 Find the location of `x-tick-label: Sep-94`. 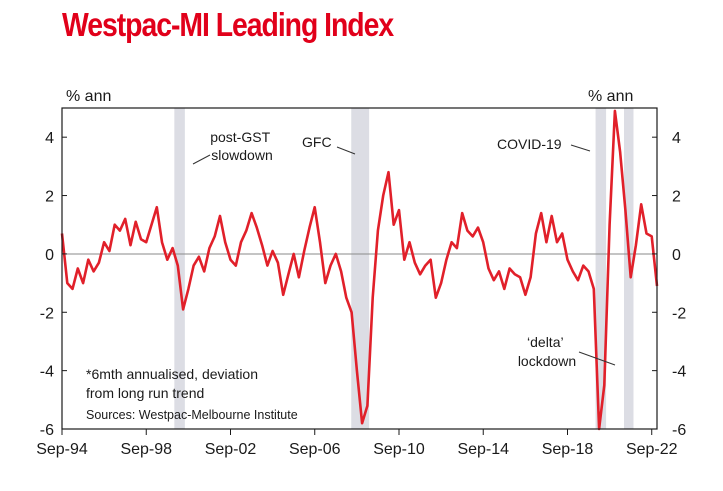

x-tick-label: Sep-94 is located at coordinates (62, 449).